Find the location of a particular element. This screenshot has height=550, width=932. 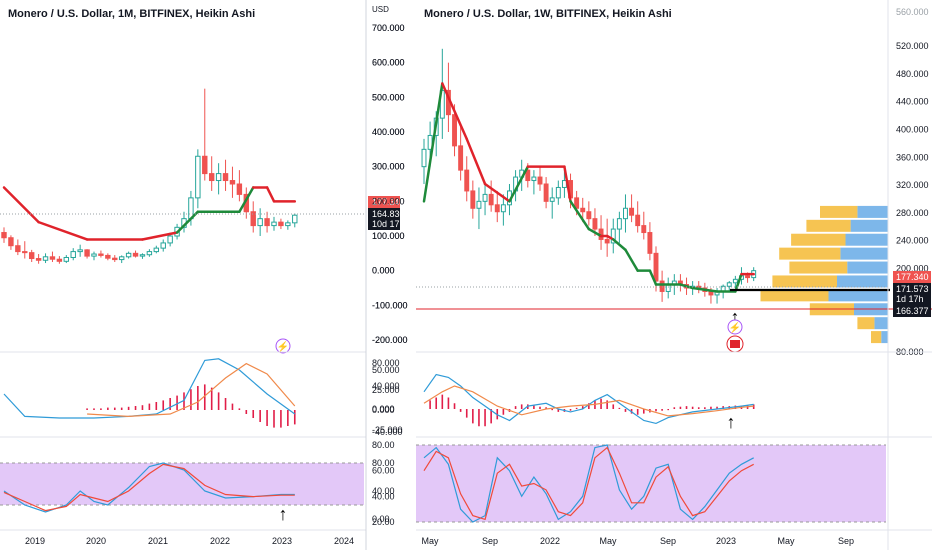

left-signal-line is located at coordinates (191, 390).